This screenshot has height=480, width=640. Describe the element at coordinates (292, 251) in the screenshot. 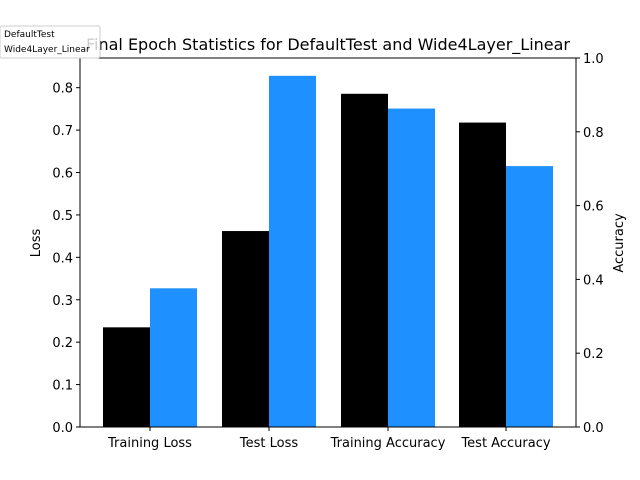

I see `bar-wide4layer-linear-test-loss` at that location.